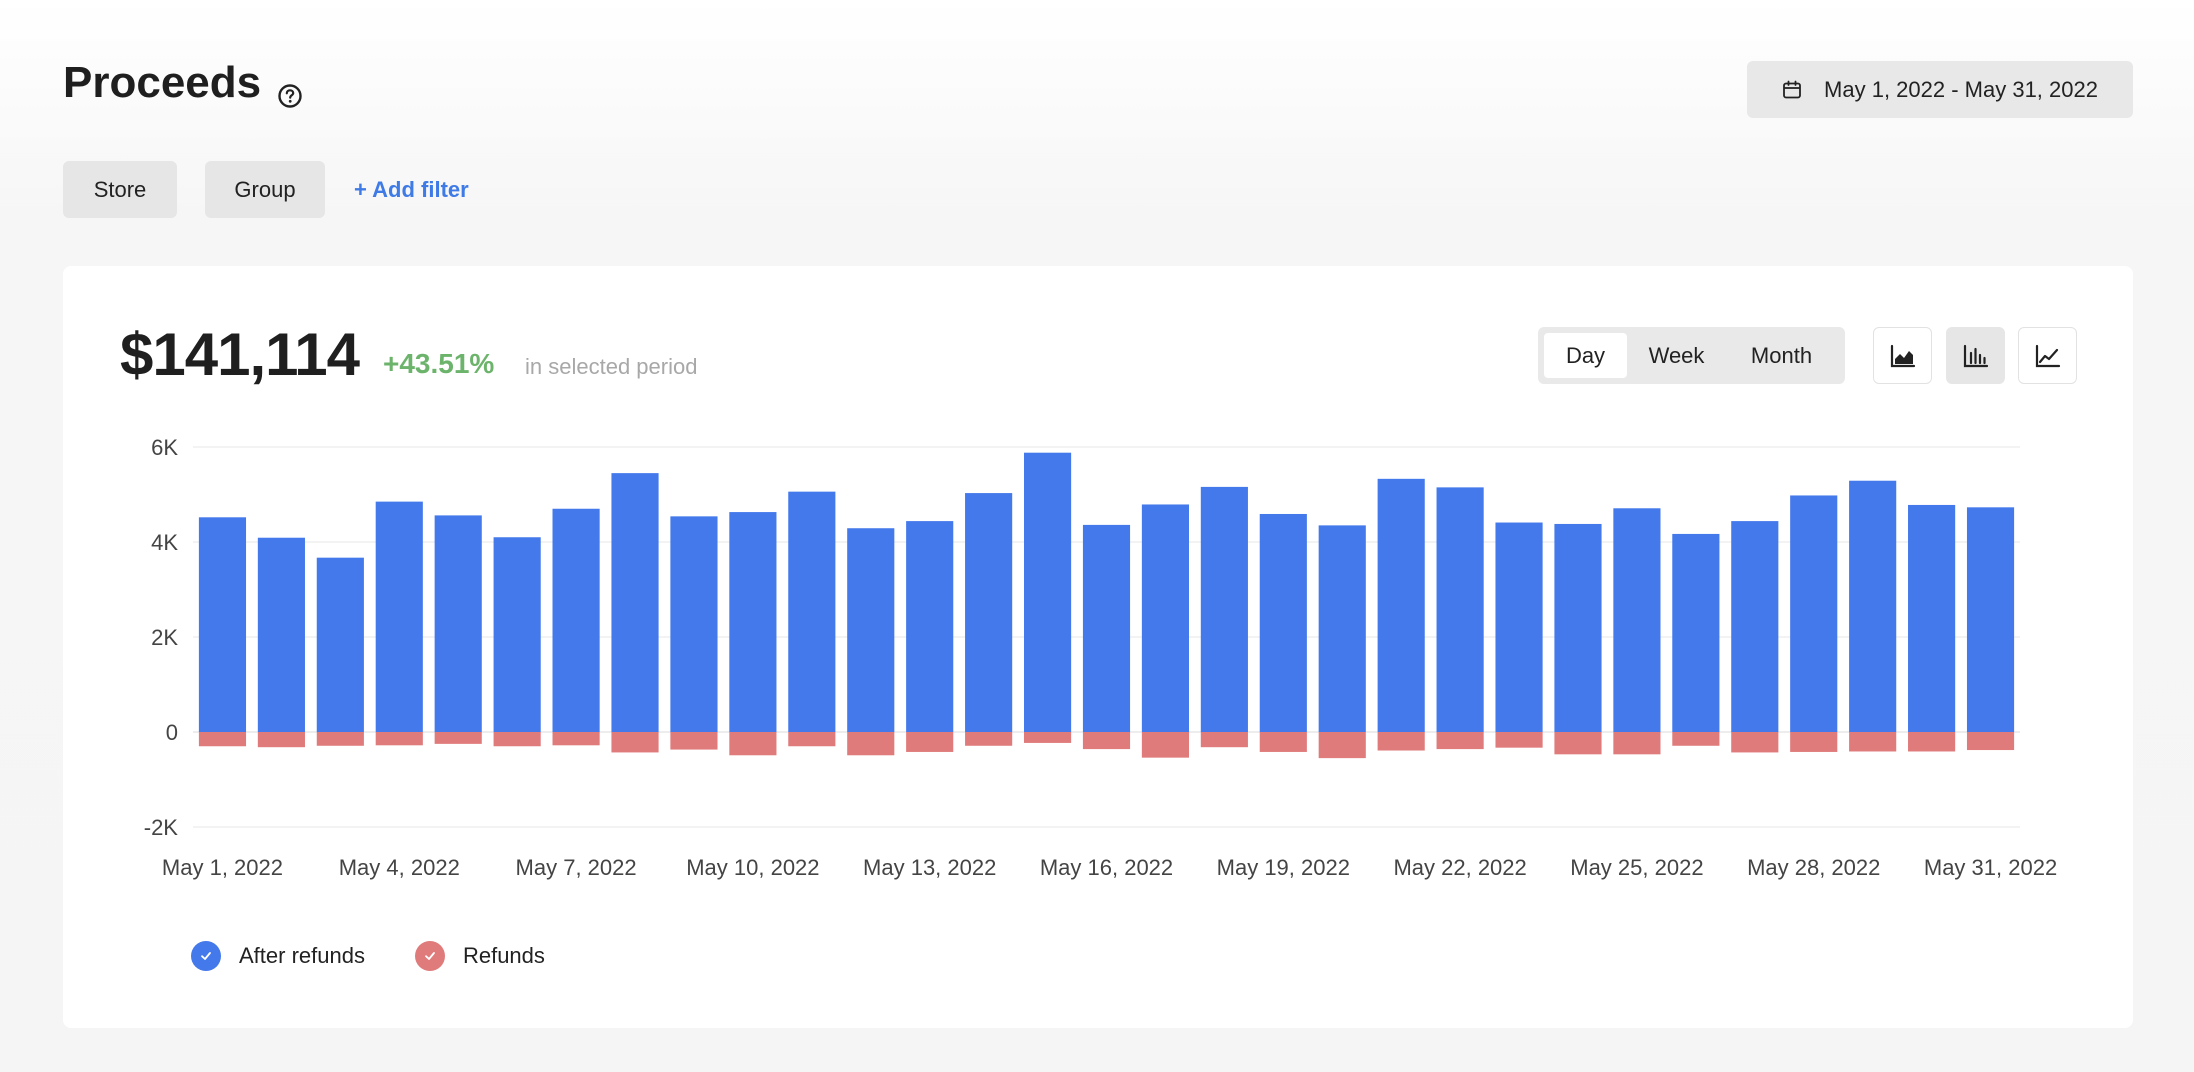  Describe the element at coordinates (164, 542) in the screenshot. I see `y-tick-label: 4K` at that location.